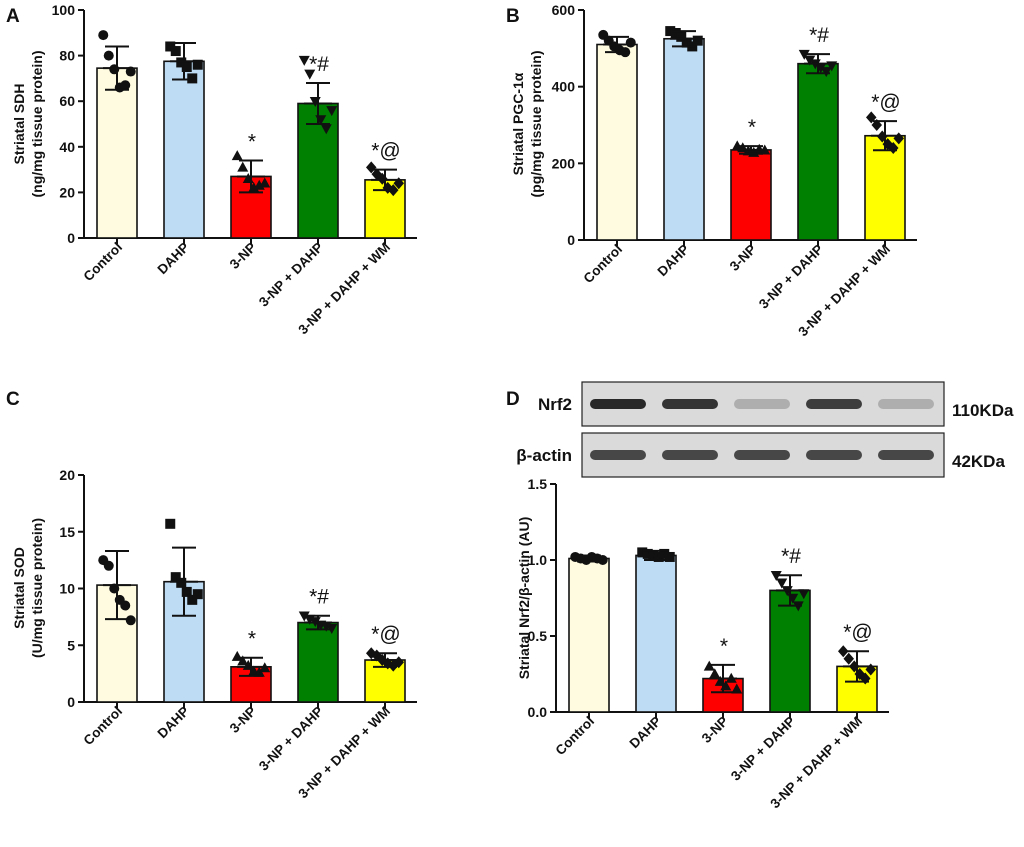  I want to click on category-label: 3-NP + DAHP, so click(791, 277).